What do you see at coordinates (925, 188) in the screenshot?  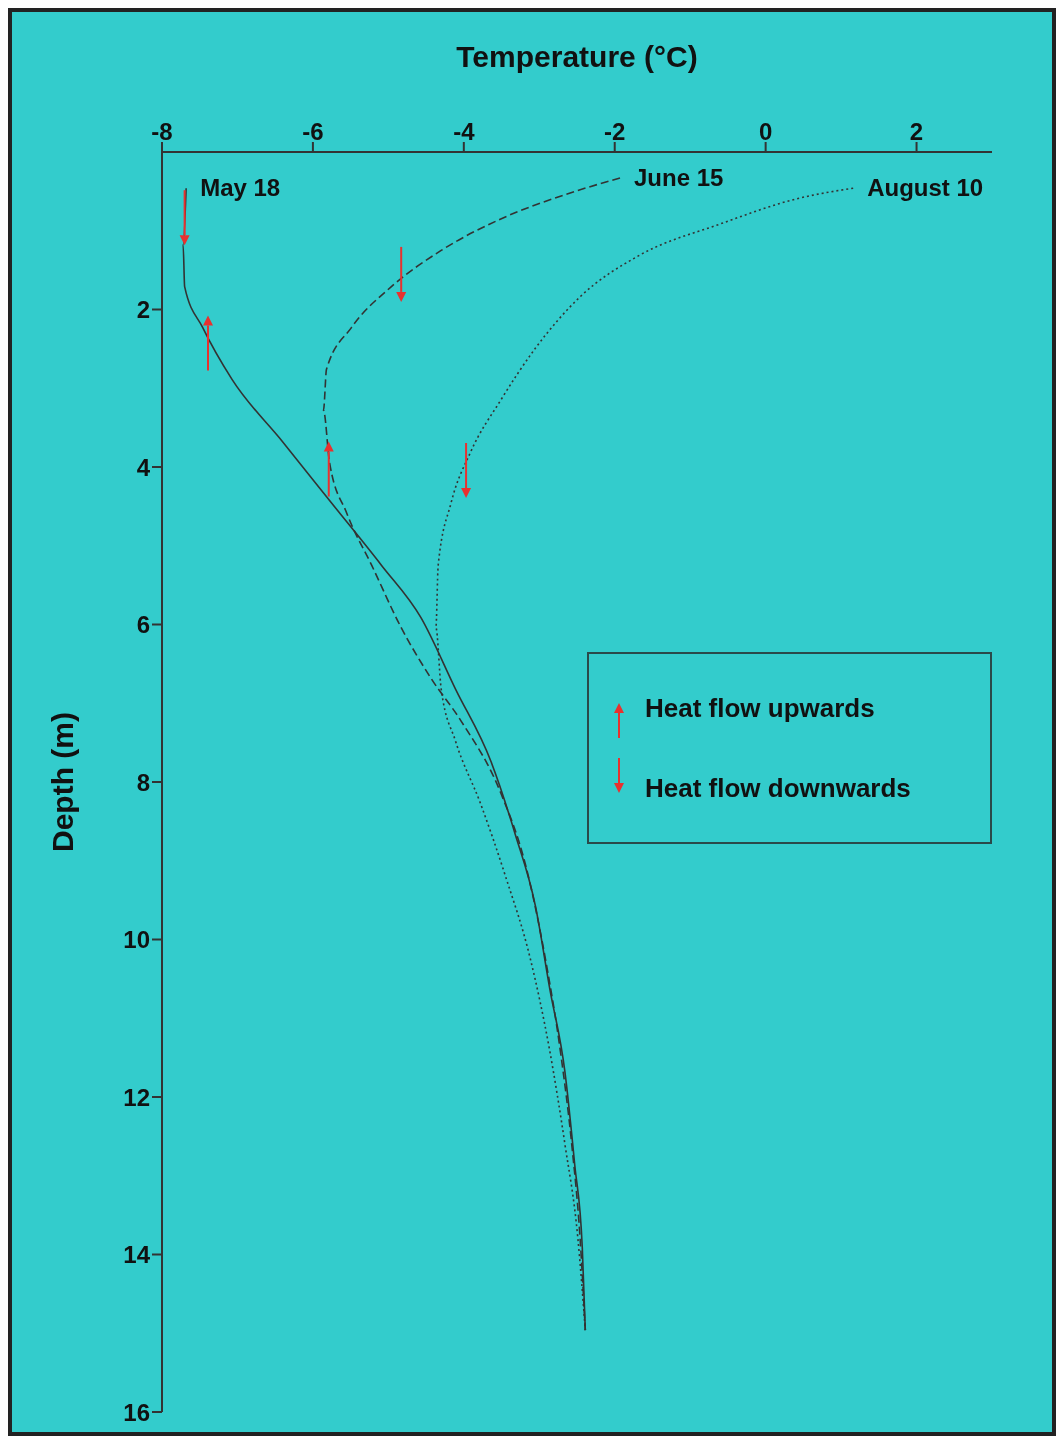 I see `series-label: August 10` at bounding box center [925, 188].